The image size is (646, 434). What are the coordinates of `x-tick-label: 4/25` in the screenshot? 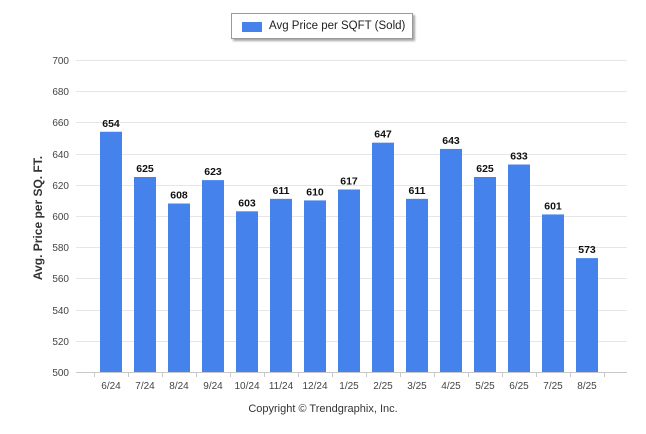 It's located at (451, 386).